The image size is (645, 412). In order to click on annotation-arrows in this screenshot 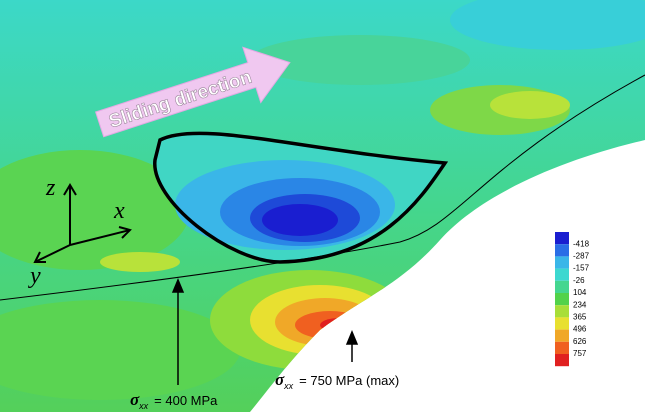, I will do `click(265, 331)`.